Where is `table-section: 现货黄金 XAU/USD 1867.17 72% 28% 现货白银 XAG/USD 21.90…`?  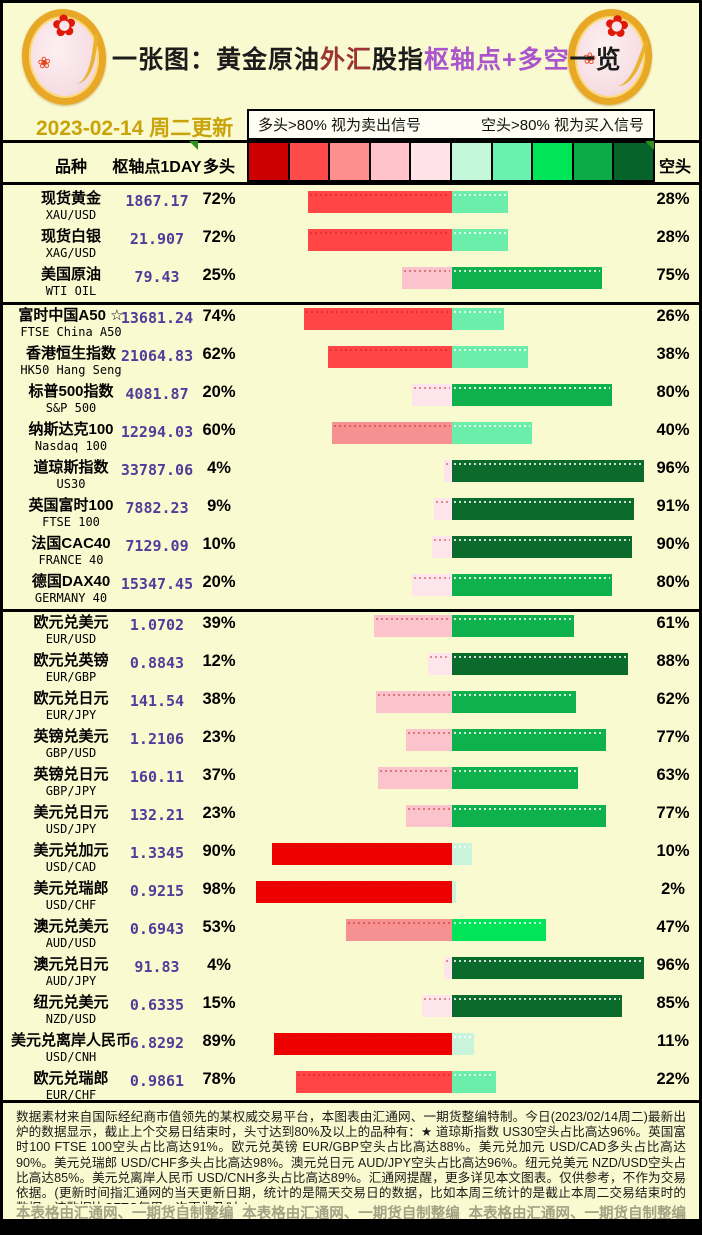
table-section: 现货黄金 XAU/USD 1867.17 72% 28% 现货白银 XAG/USD 21.90… is located at coordinates (351, 245).